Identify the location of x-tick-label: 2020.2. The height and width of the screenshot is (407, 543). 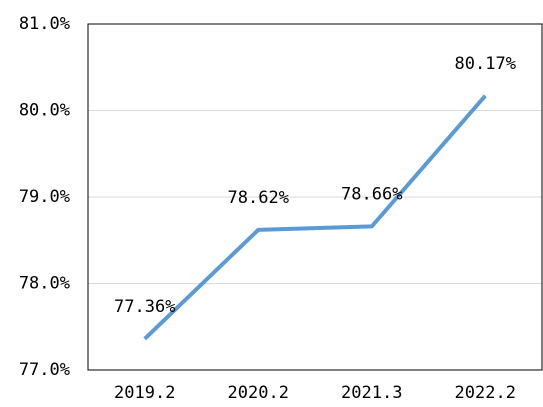
(258, 393).